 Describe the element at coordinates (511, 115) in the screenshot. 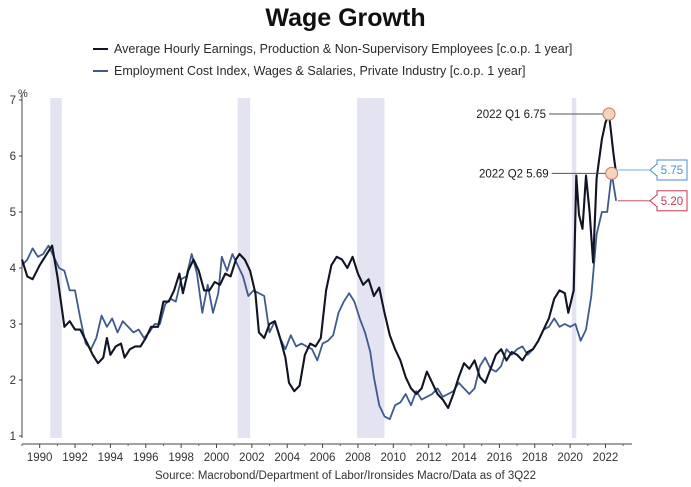

I see `annotation-label-0: 2022 Q1 6.75` at that location.